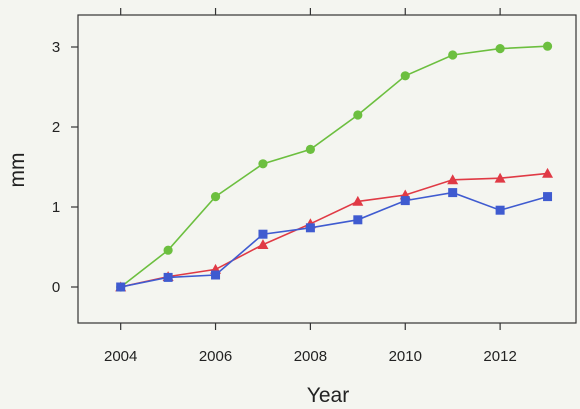 The image size is (580, 409). Describe the element at coordinates (56, 47) in the screenshot. I see `y-tick-label: 3` at that location.